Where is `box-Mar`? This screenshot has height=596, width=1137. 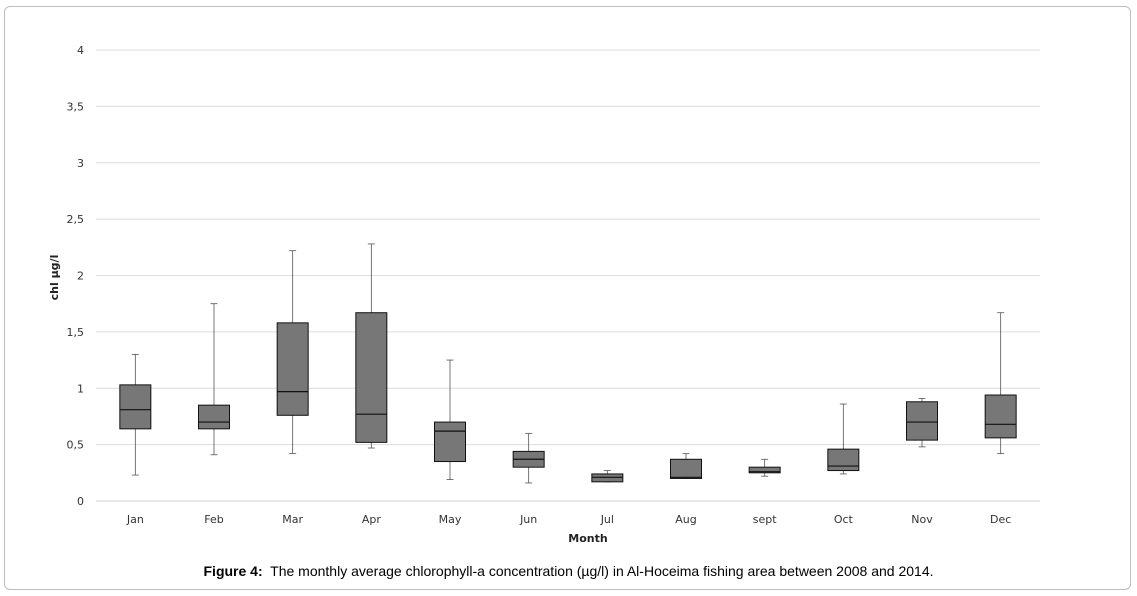 box-Mar is located at coordinates (292, 369).